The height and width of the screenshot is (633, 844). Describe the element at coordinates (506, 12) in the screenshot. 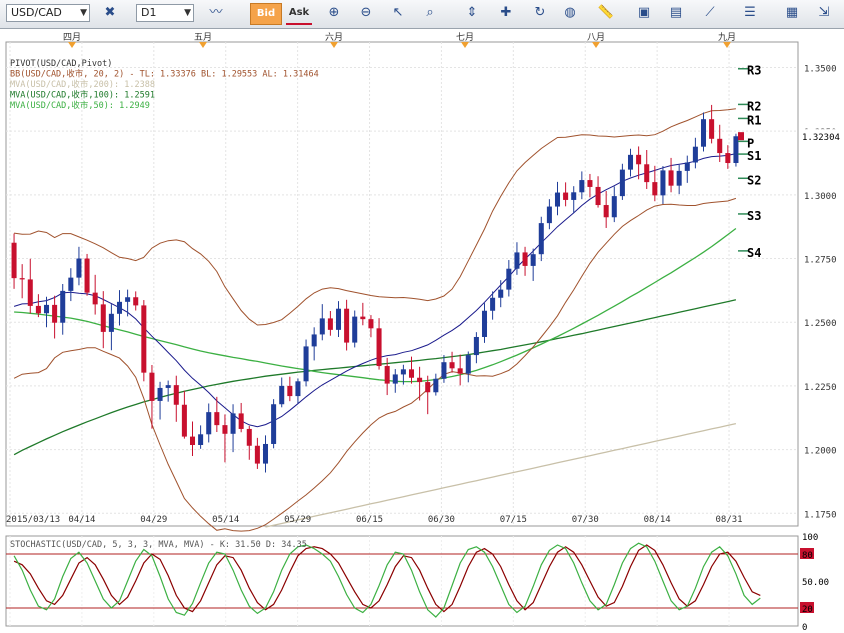

I see `crosshair-icon: ✚` at that location.